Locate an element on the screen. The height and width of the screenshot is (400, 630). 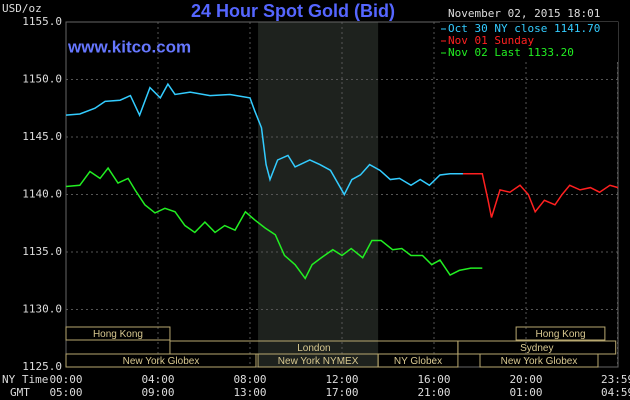
y-tick-label: 1150.0 is located at coordinates (42, 79).